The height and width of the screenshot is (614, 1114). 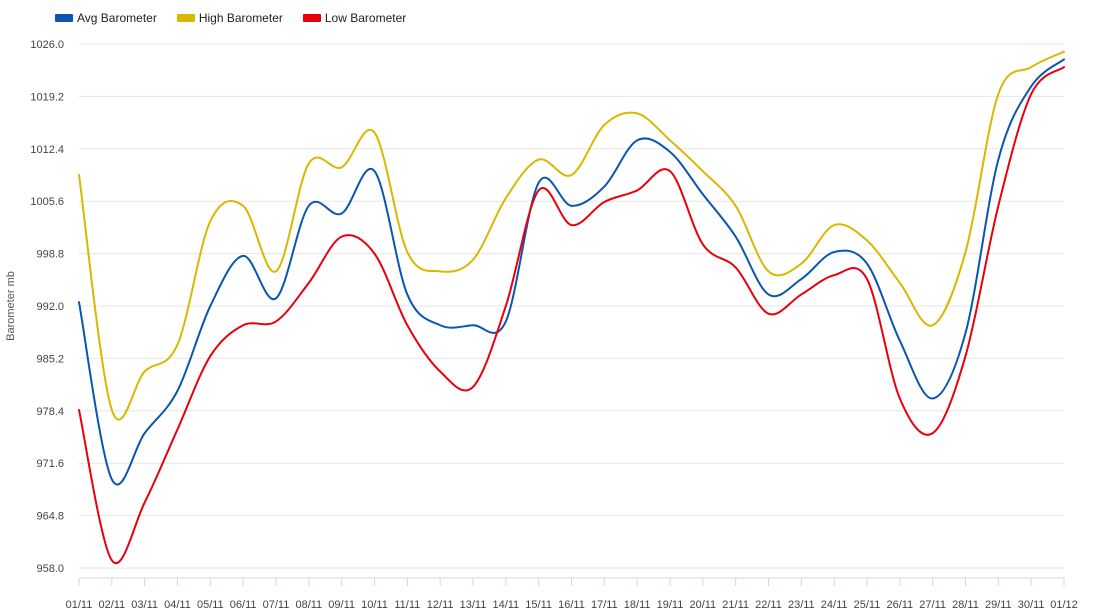 I want to click on y-tick-label: 964.8, so click(x=50, y=517).